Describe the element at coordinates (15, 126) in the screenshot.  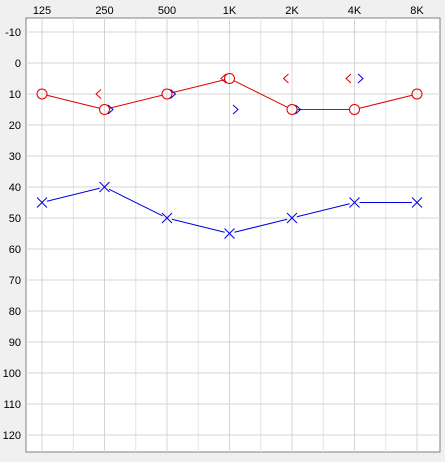
I see `y-tick-label: 20` at that location.